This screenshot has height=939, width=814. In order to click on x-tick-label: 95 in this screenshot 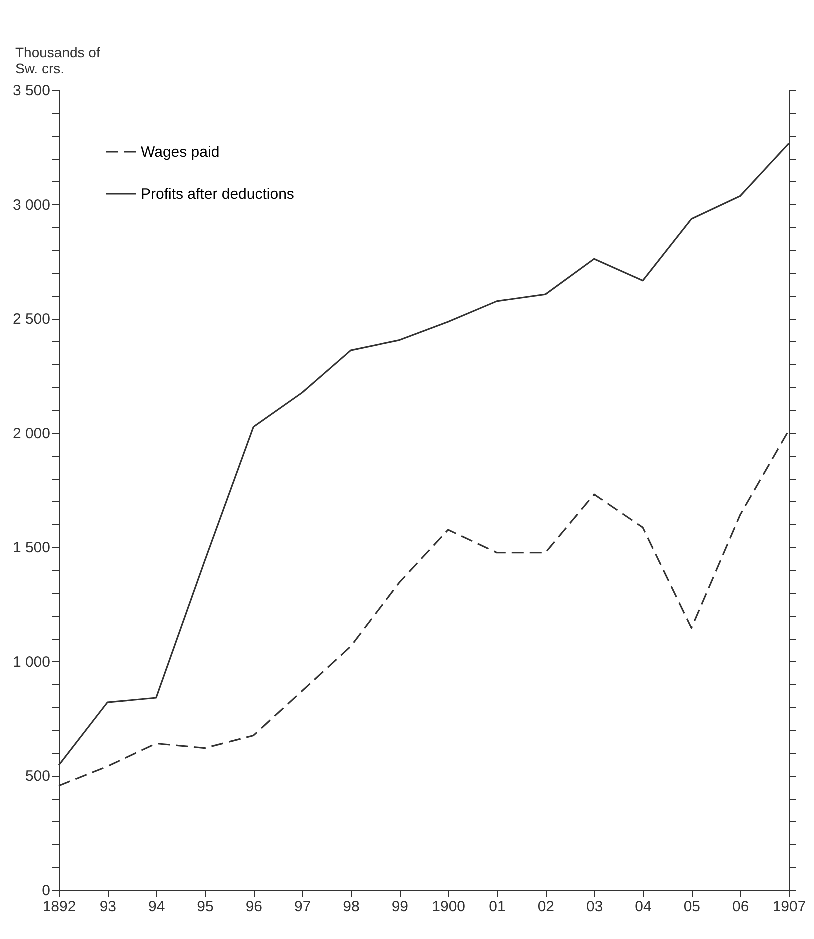, I will do `click(205, 907)`.